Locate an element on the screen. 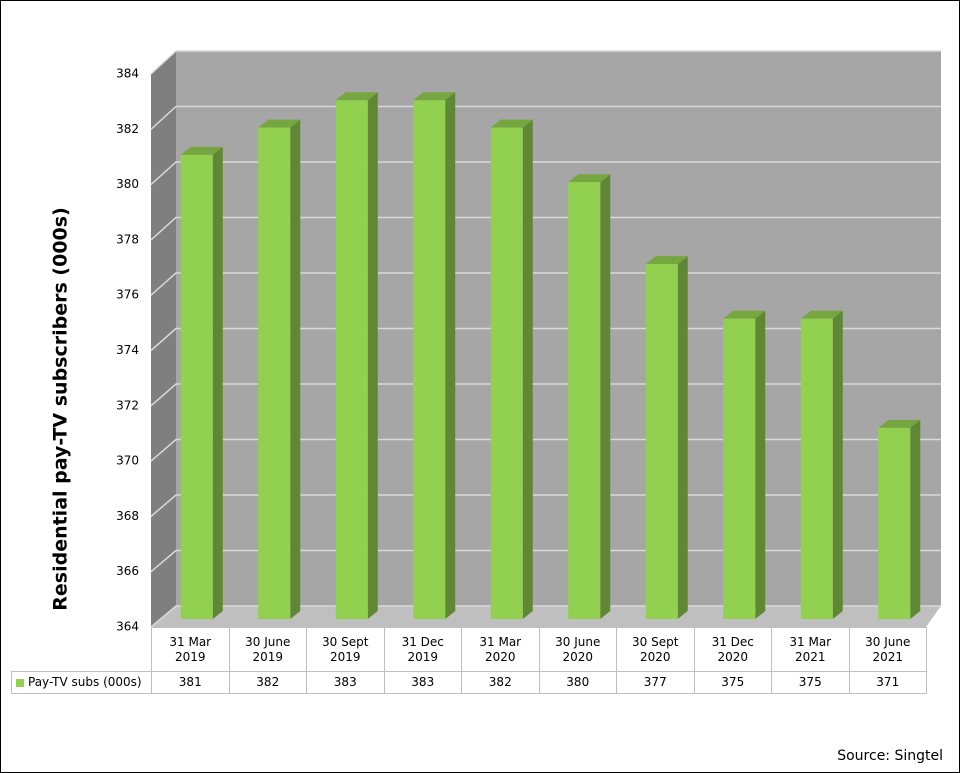  y-tick-label: 380 is located at coordinates (127, 184).